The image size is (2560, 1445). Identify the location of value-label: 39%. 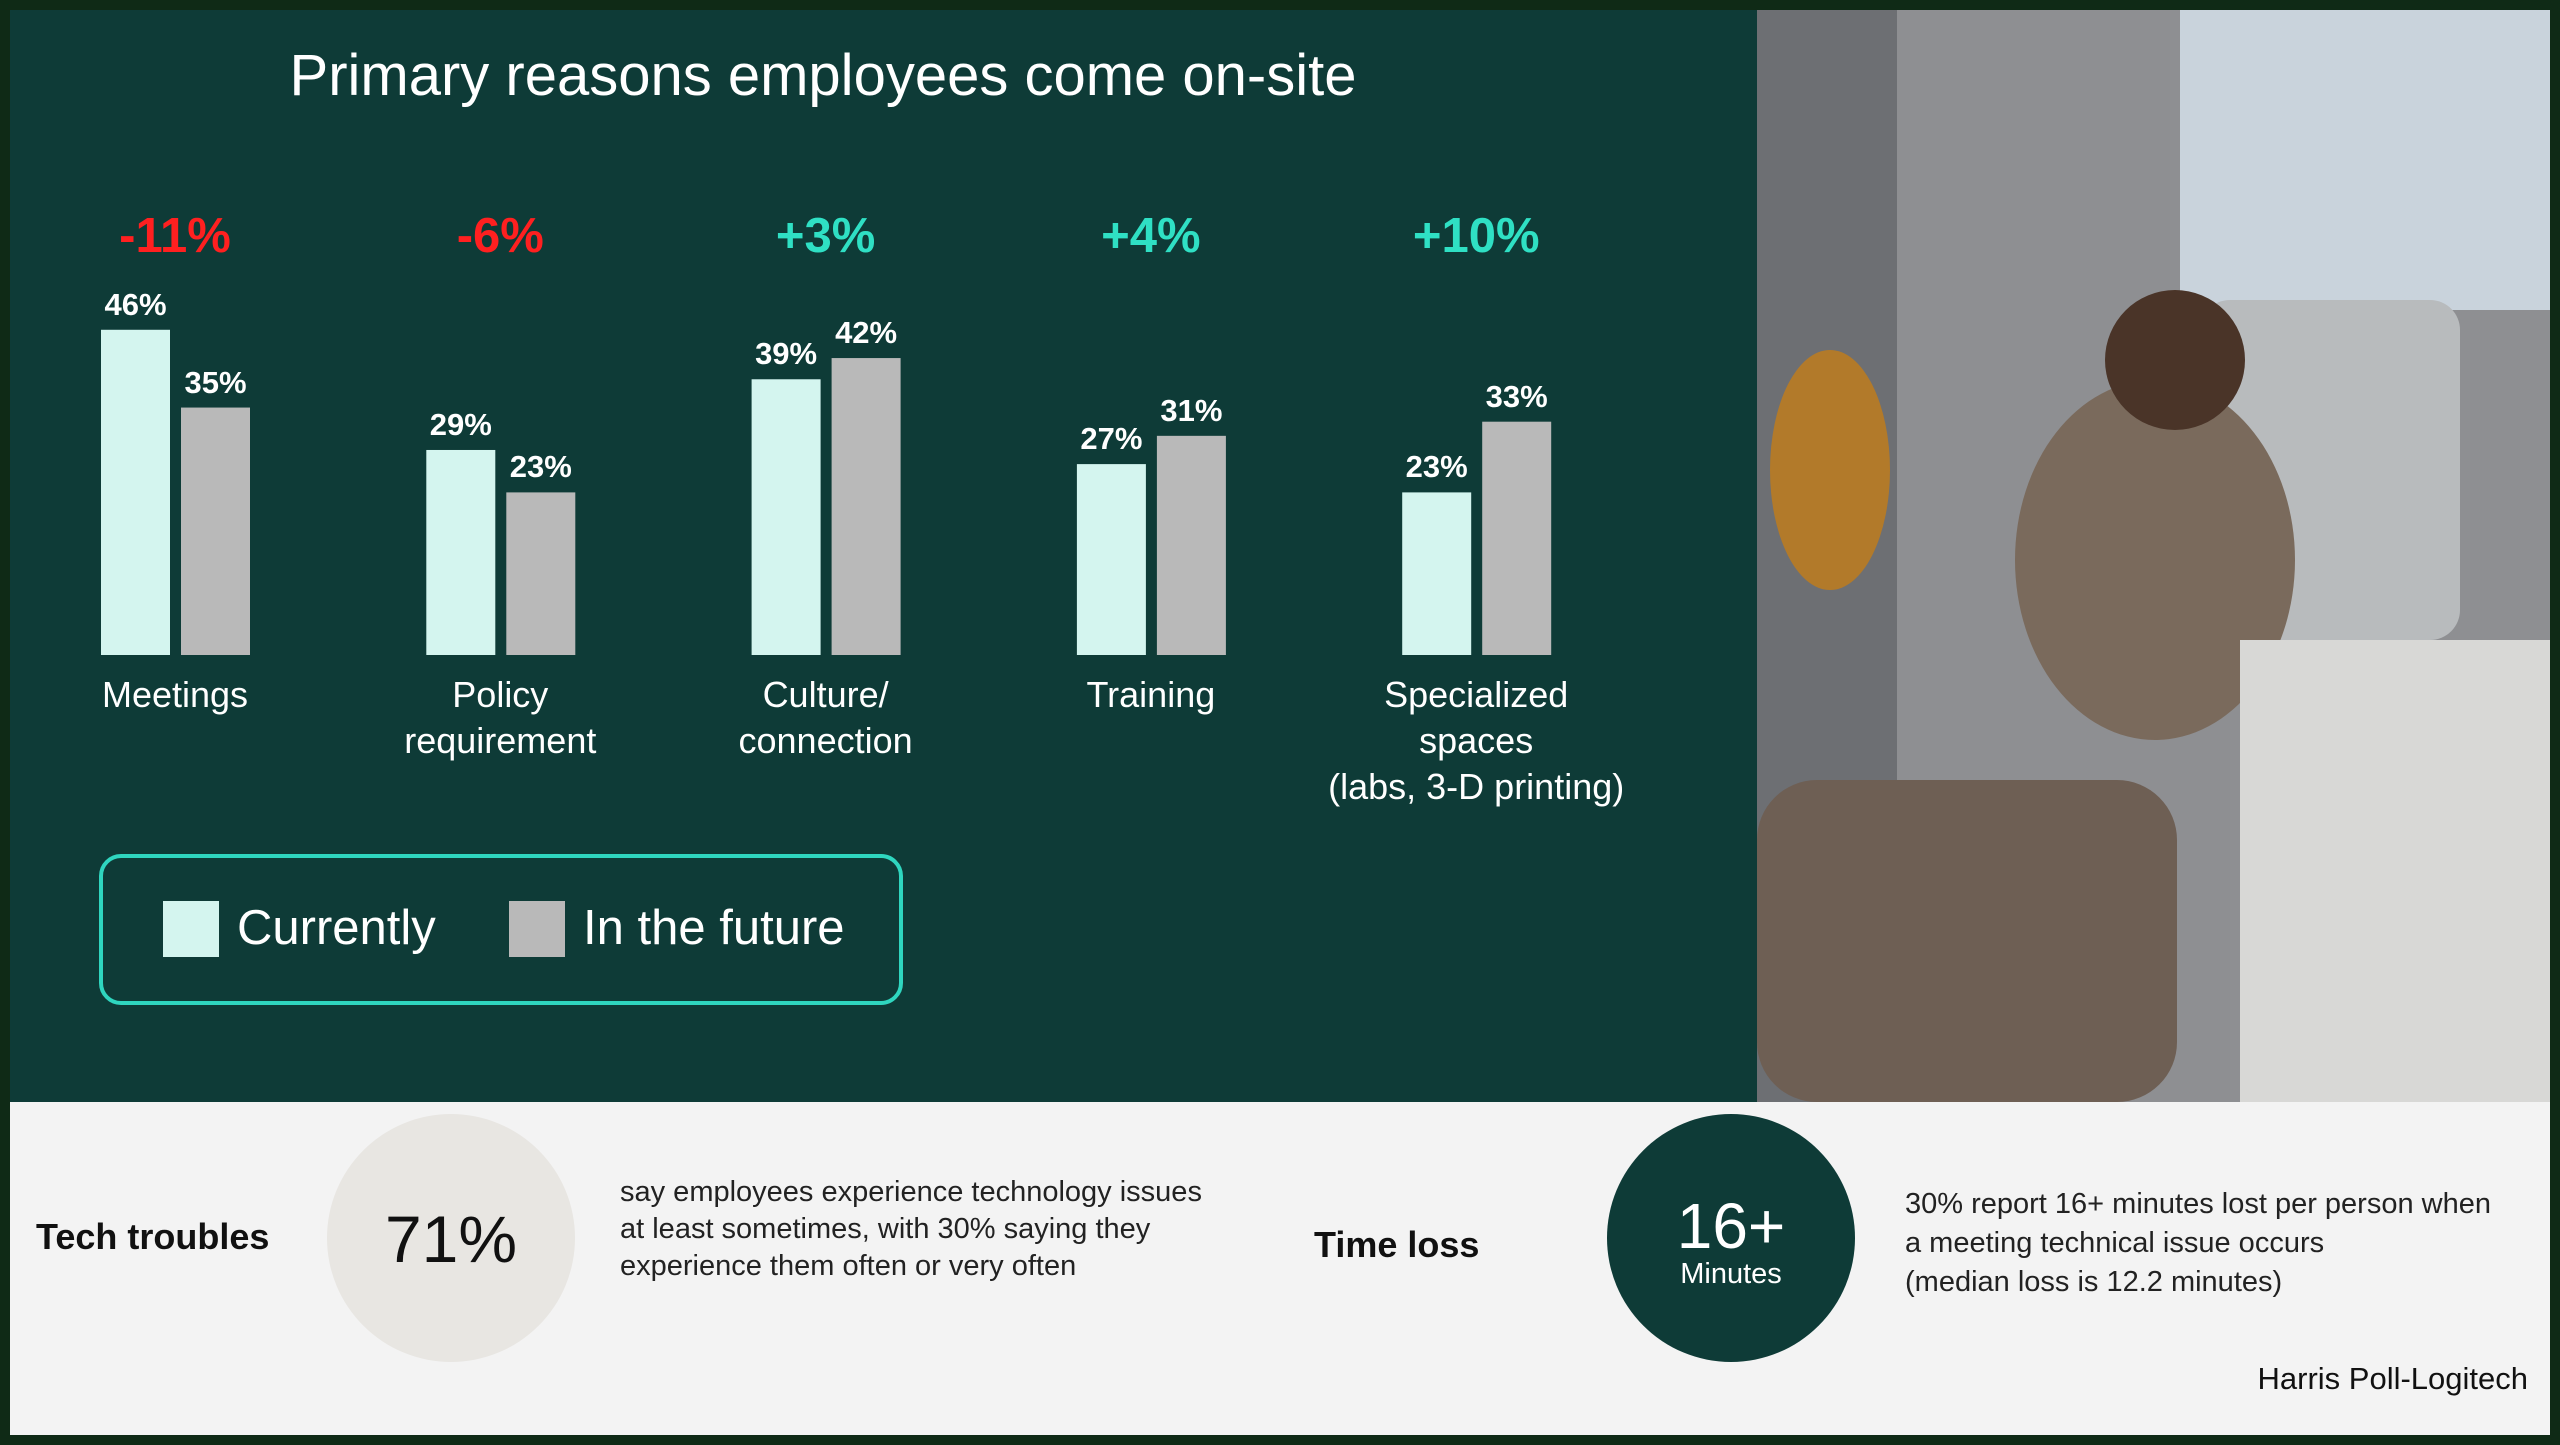
(786, 354).